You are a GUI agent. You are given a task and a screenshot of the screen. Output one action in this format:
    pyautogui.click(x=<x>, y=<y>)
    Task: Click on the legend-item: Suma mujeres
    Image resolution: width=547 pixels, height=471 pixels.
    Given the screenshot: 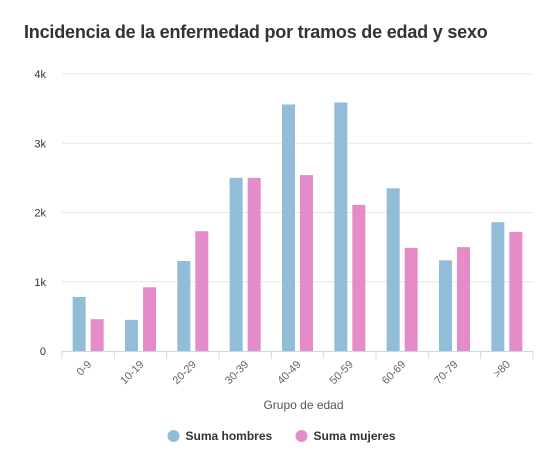 What is the action you would take?
    pyautogui.click(x=345, y=436)
    